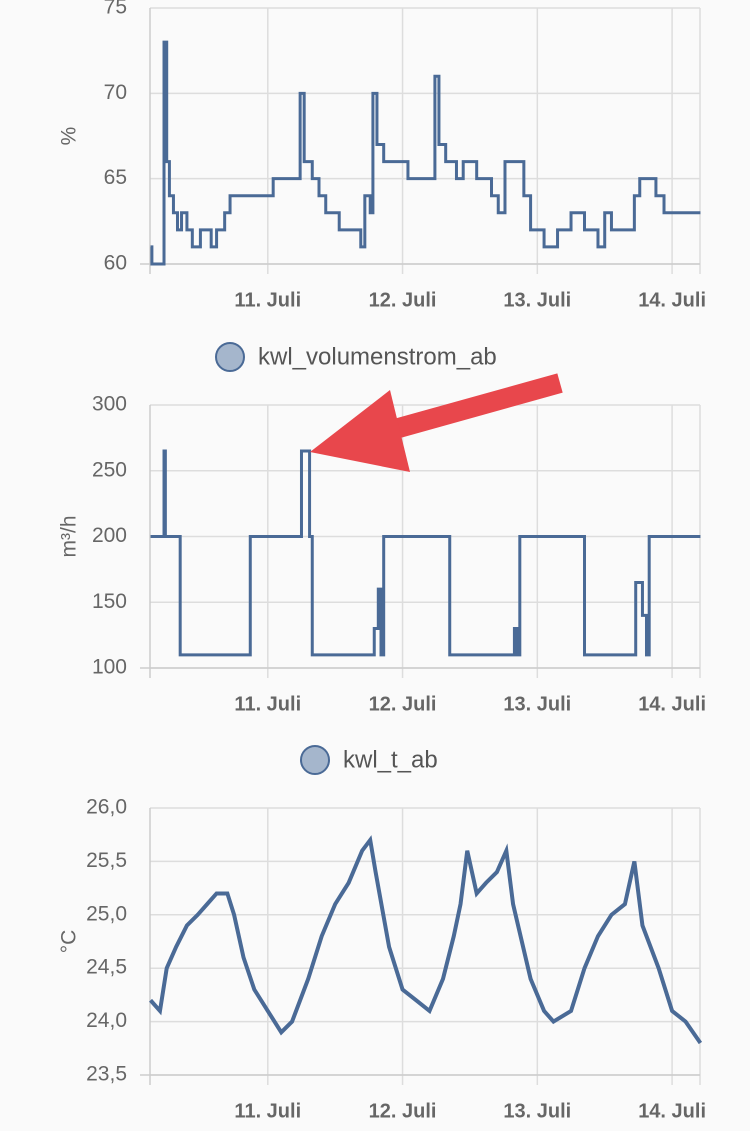  Describe the element at coordinates (69, 537) in the screenshot. I see `y-axis-label: m³/h` at that location.